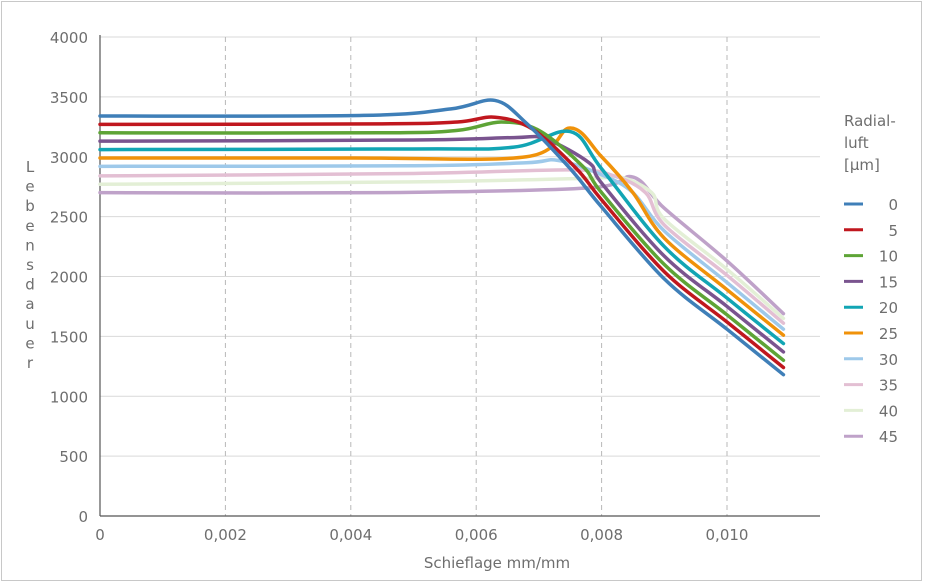 The width and height of the screenshot is (930, 587). I want to click on y-axis-label-letter: u, so click(30, 324).